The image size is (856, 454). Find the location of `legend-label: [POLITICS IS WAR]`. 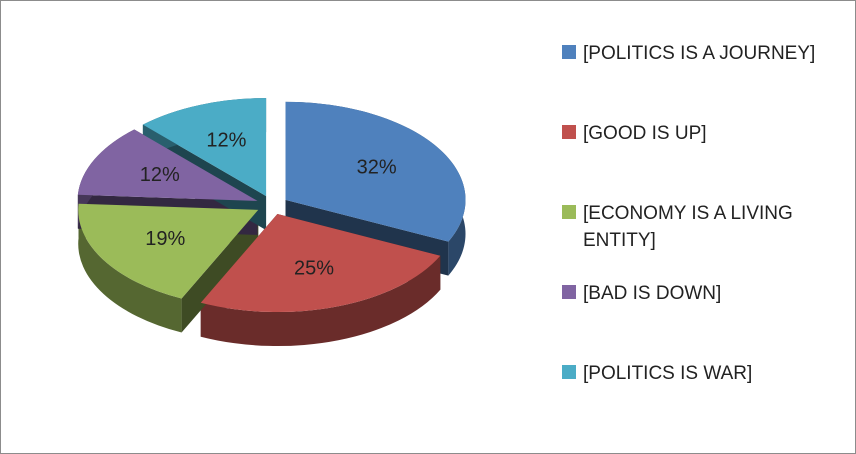

legend-label: [POLITICS IS WAR] is located at coordinates (668, 373).